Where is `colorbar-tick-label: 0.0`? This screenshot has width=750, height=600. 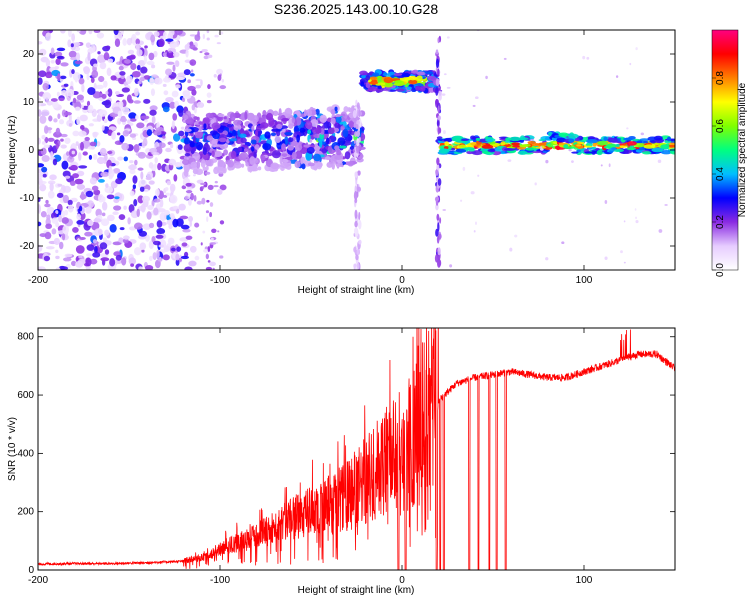
colorbar-tick-label: 0.0 is located at coordinates (720, 270).